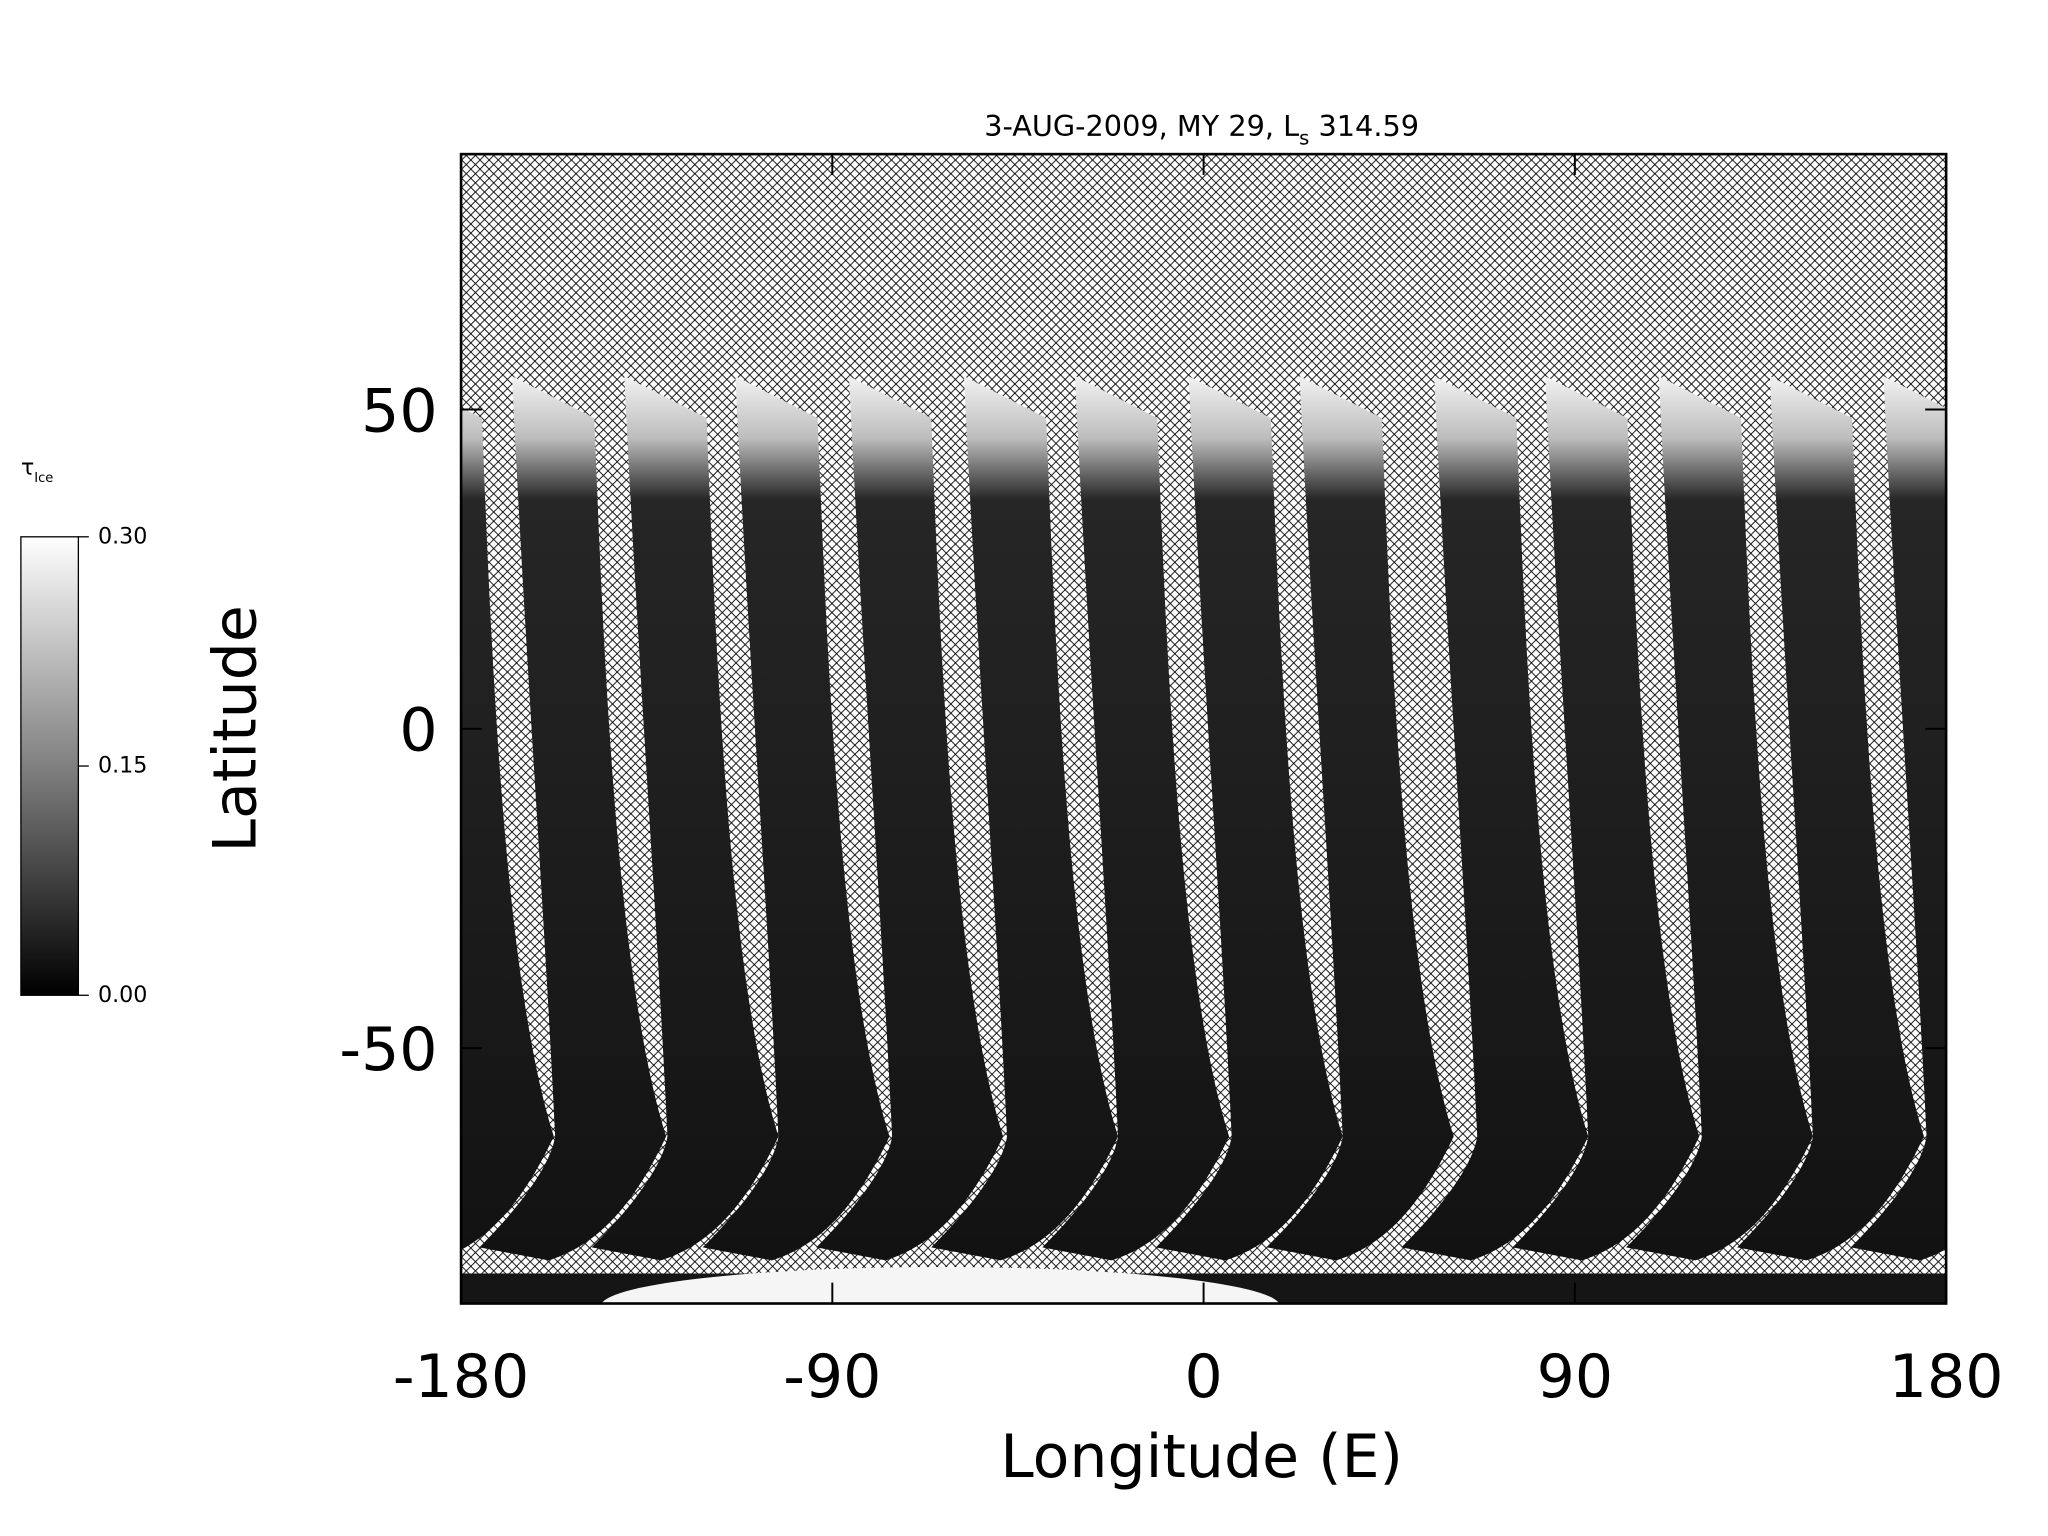 Image resolution: width=2048 pixels, height=1536 pixels. I want to click on x-tick-label: 0, so click(1203, 1377).